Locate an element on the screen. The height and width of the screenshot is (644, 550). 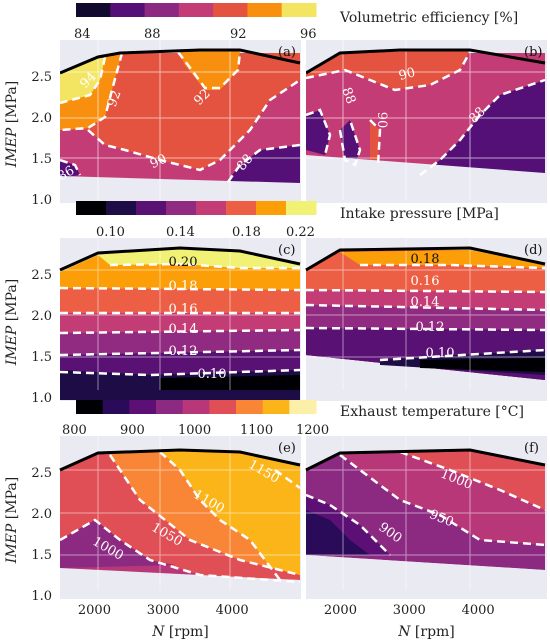
colorbar-tick: 84 is located at coordinates (82, 34).